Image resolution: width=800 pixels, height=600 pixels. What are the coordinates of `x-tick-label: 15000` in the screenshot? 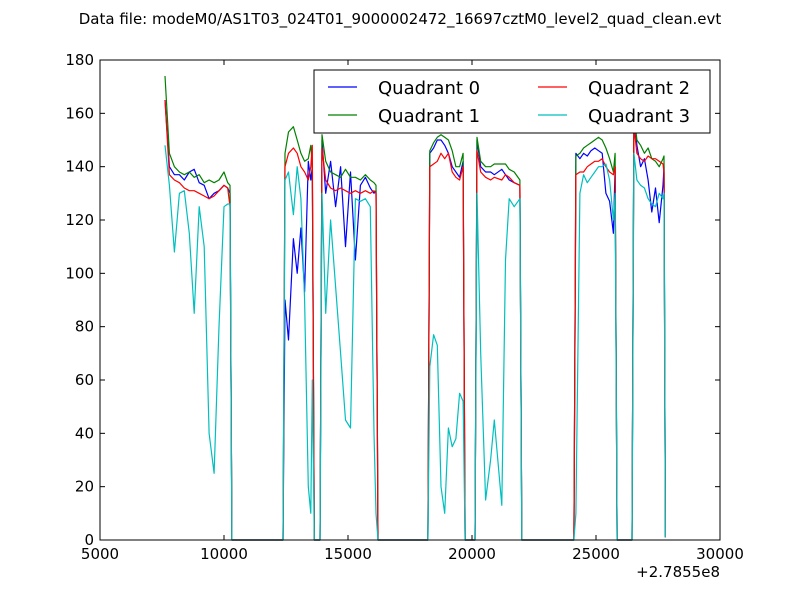 It's located at (348, 554).